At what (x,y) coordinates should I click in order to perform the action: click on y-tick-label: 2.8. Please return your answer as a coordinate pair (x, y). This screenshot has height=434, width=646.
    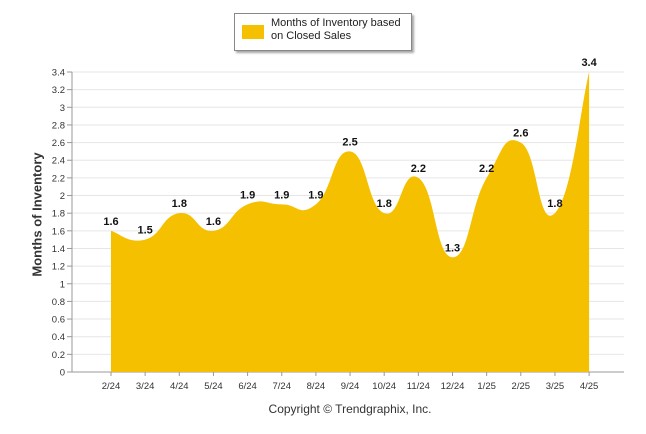
    Looking at the image, I should click on (58, 125).